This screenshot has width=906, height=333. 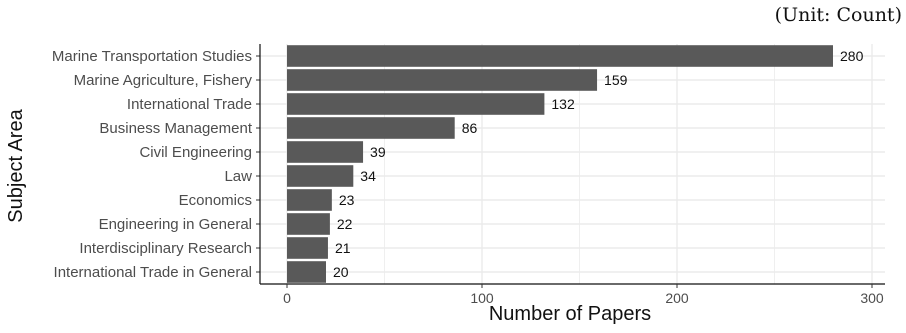 What do you see at coordinates (677, 298) in the screenshot?
I see `x-tick-label: 200` at bounding box center [677, 298].